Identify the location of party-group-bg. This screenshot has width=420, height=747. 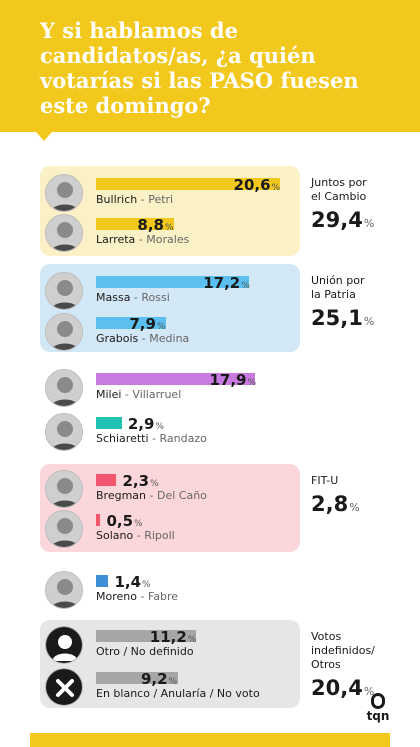
(170, 508).